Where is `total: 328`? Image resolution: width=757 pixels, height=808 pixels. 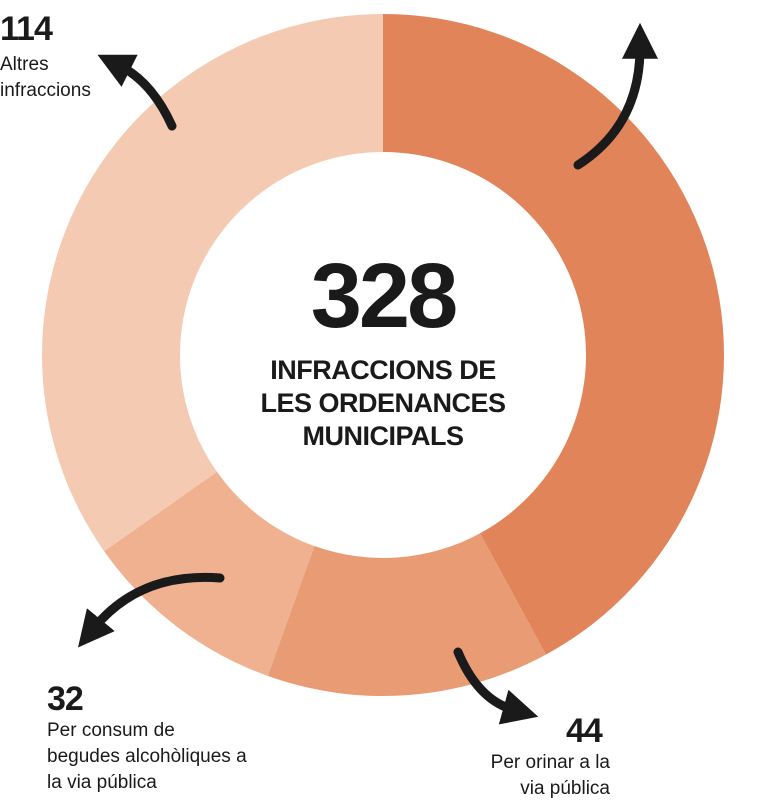 total: 328 is located at coordinates (384, 296).